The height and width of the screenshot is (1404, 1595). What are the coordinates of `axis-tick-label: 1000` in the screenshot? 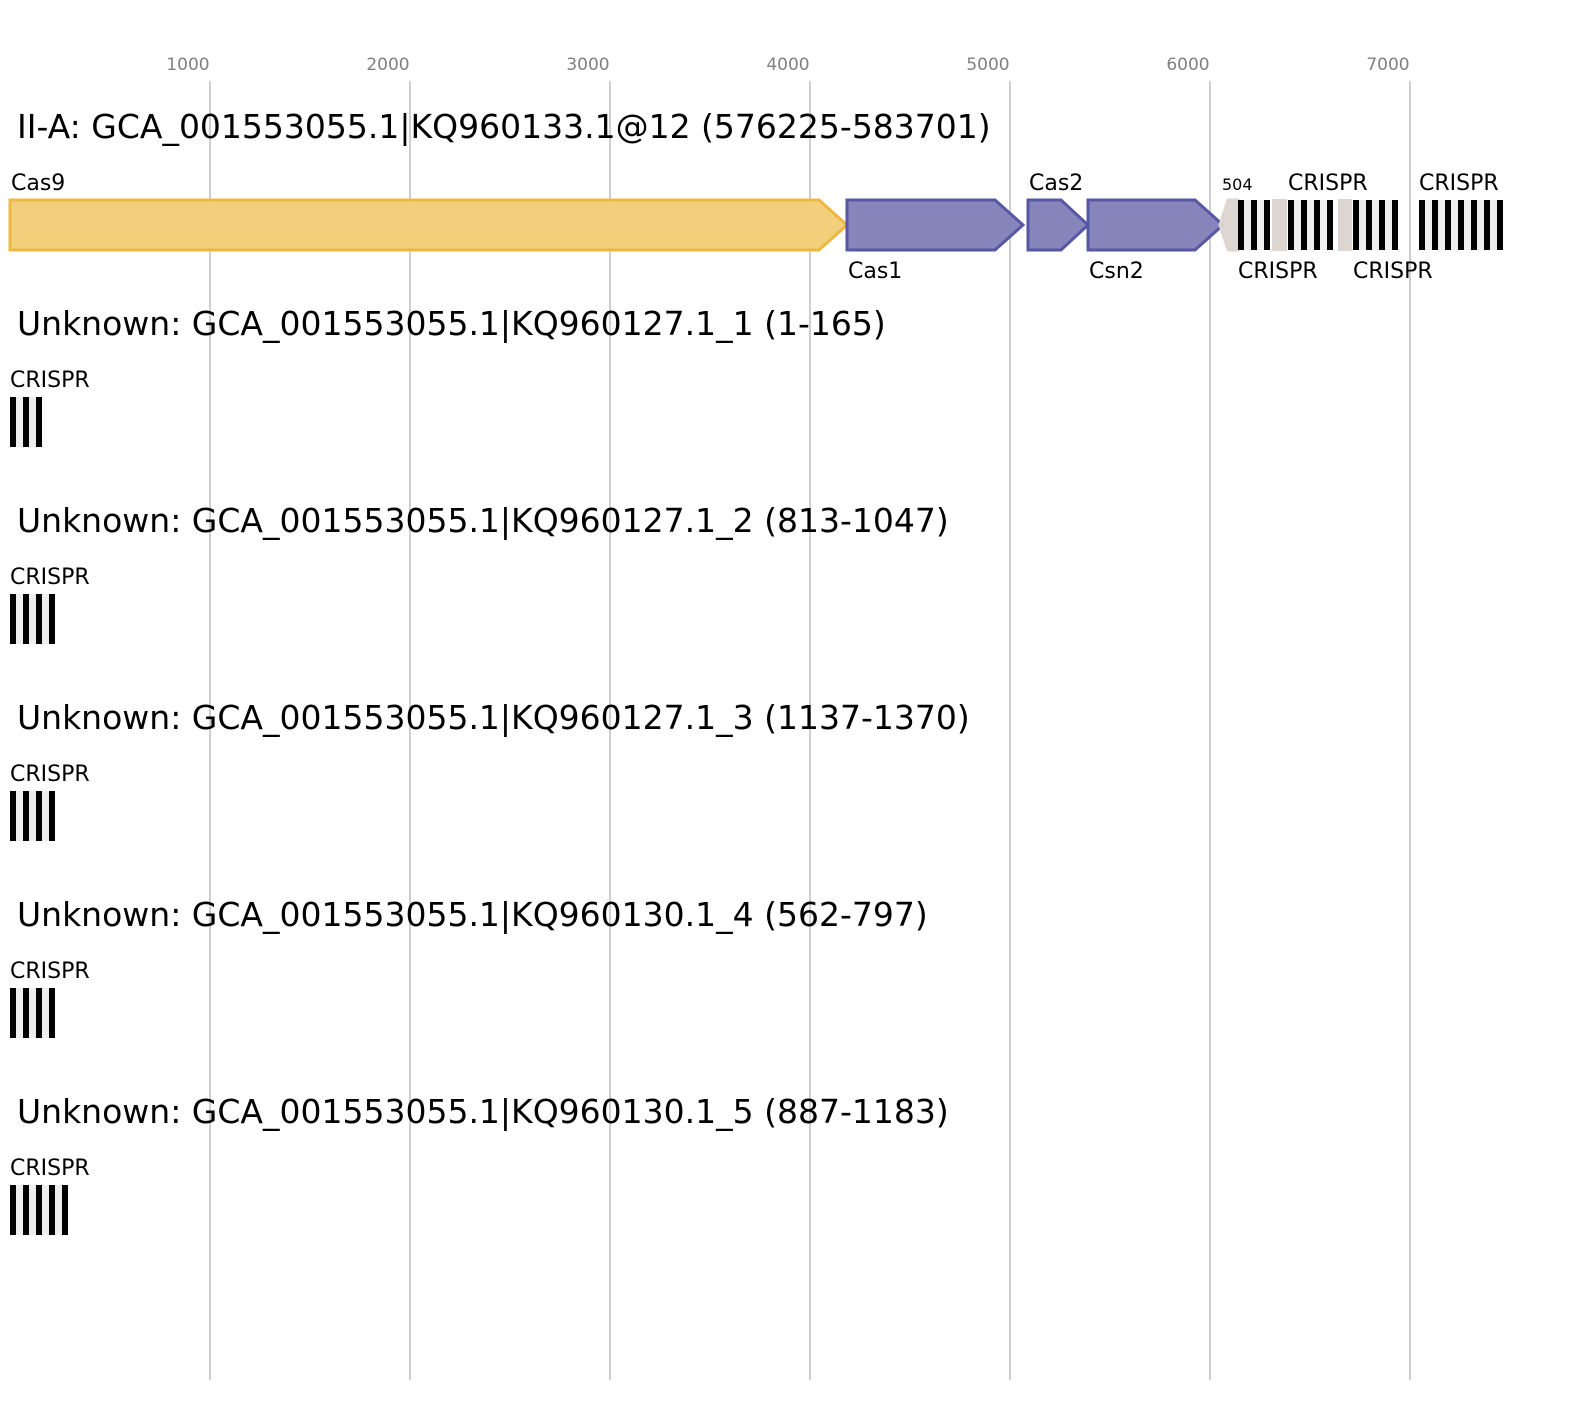 It's located at (187, 65).